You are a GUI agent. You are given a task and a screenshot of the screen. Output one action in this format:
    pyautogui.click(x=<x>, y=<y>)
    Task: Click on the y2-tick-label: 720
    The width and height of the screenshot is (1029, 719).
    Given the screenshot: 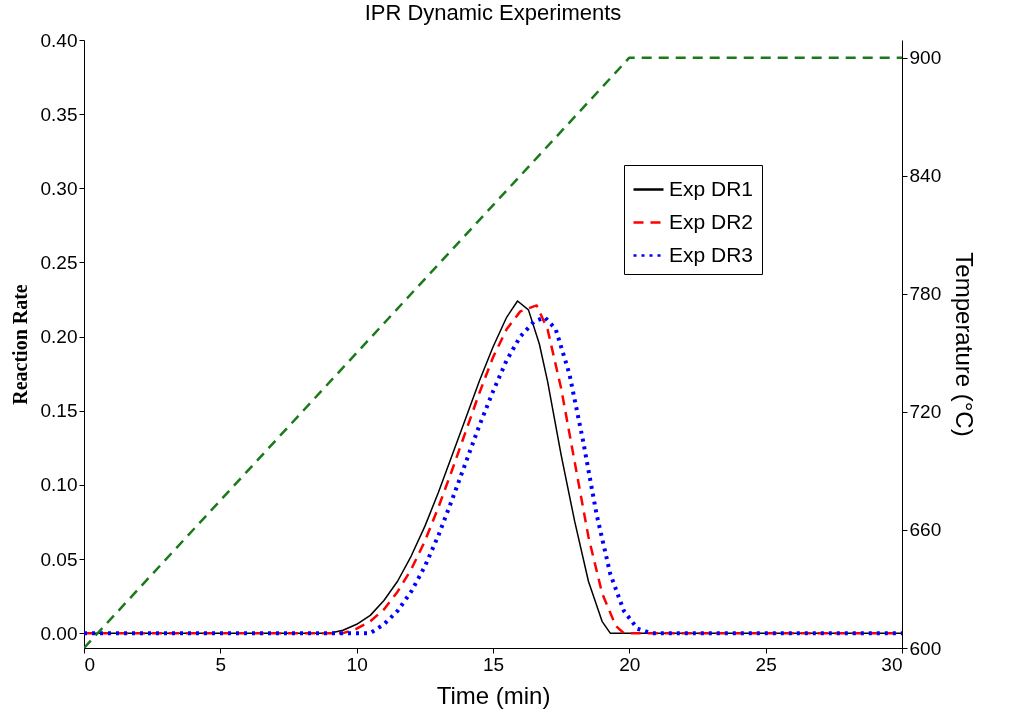 What is the action you would take?
    pyautogui.click(x=925, y=412)
    